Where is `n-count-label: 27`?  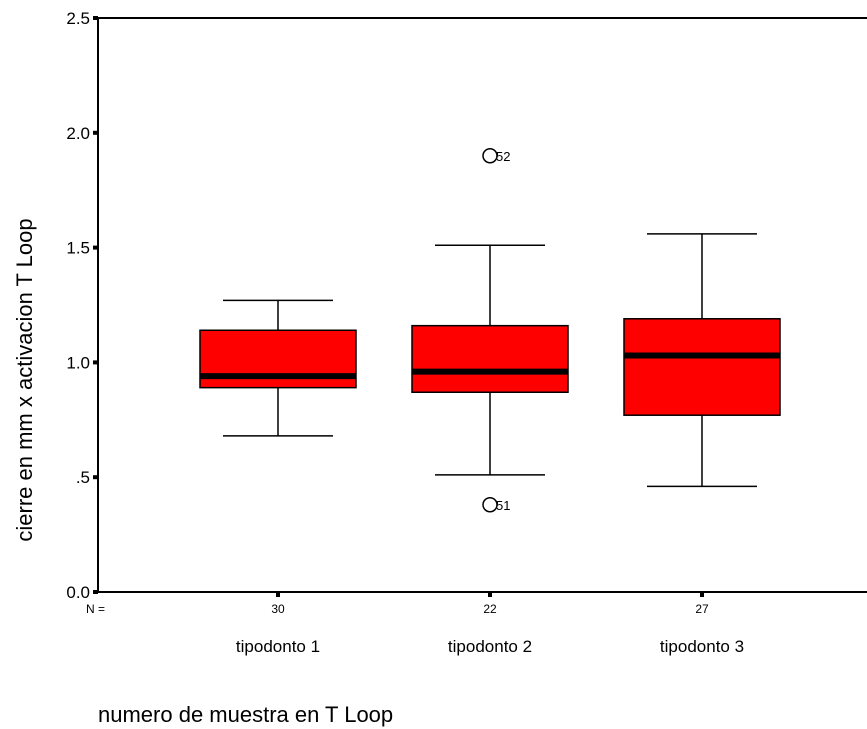 n-count-label: 27 is located at coordinates (702, 609).